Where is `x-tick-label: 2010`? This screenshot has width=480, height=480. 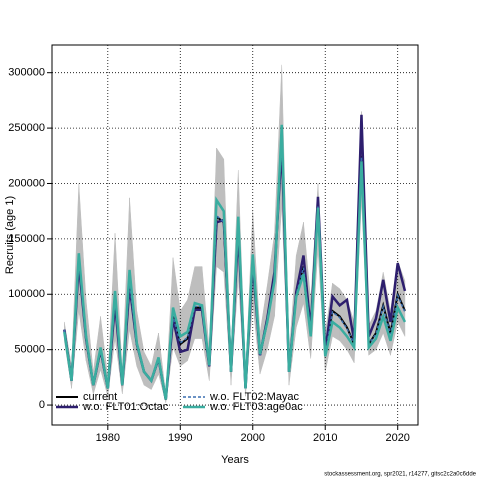
x-tick-label: 2010 is located at coordinates (325, 438).